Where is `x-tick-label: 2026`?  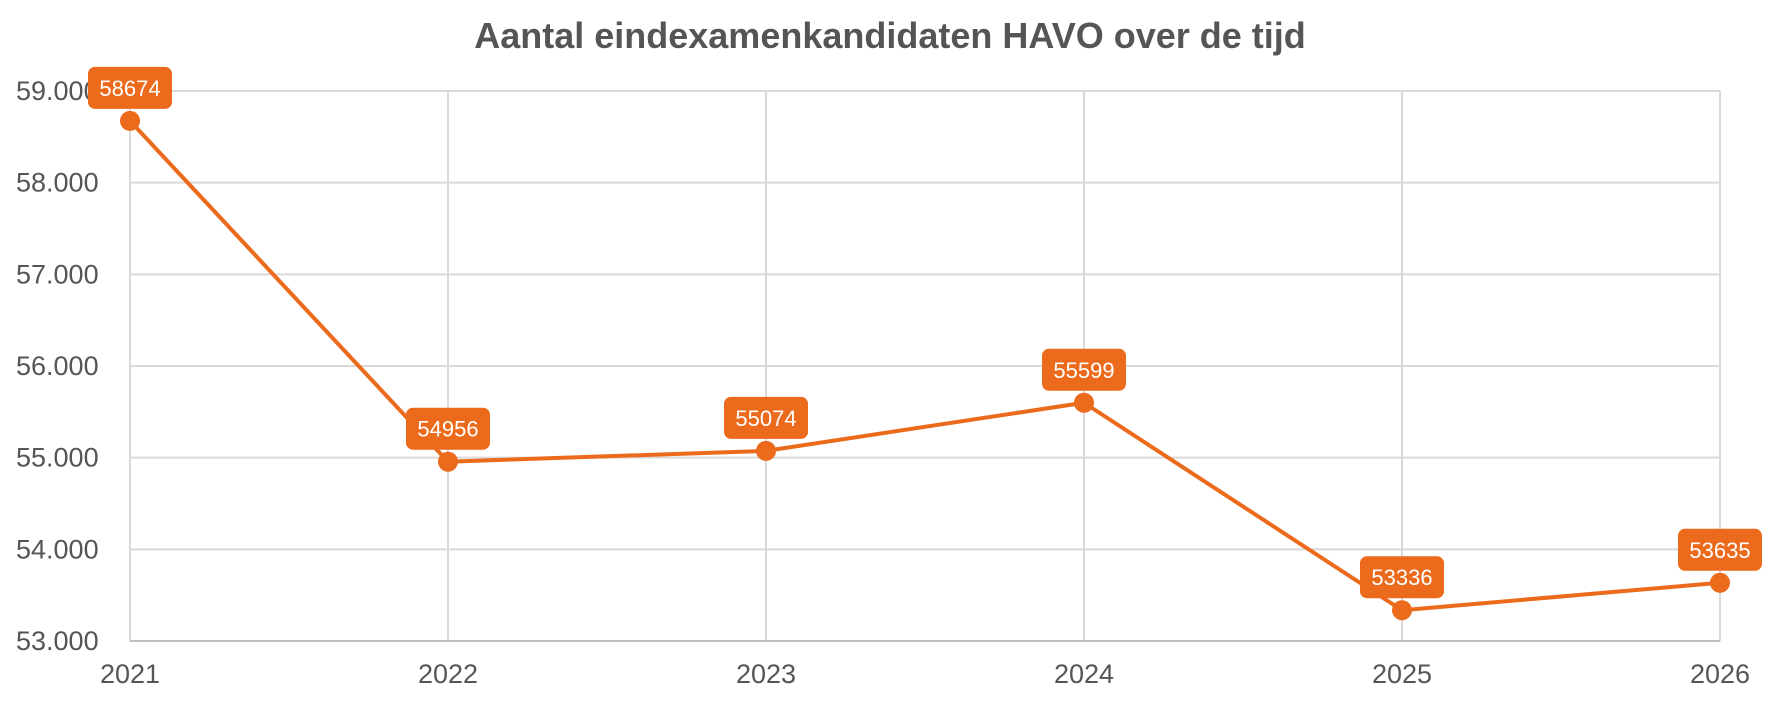 x-tick-label: 2026 is located at coordinates (1720, 674).